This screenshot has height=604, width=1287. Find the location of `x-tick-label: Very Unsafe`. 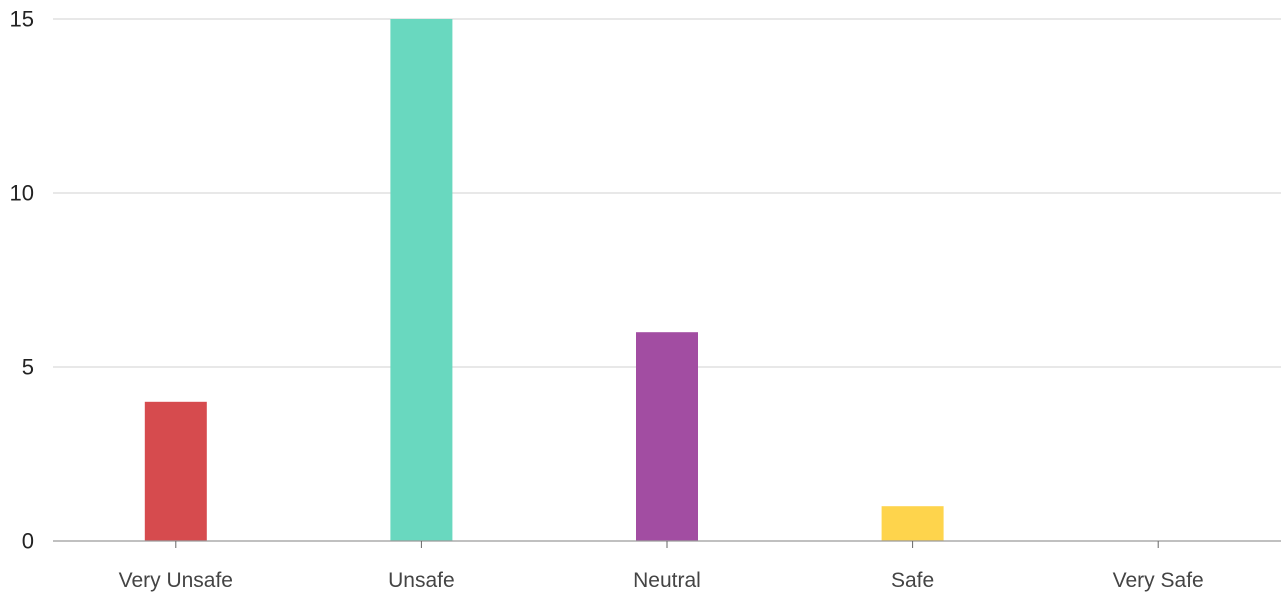

x-tick-label: Very Unsafe is located at coordinates (176, 580).